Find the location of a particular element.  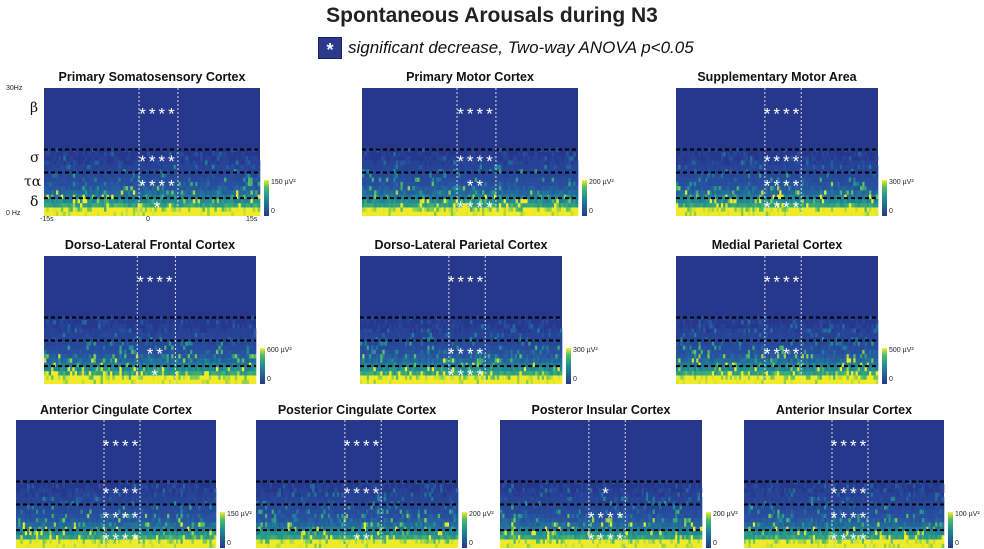

x-axis-right-label: 15s is located at coordinates (252, 219).